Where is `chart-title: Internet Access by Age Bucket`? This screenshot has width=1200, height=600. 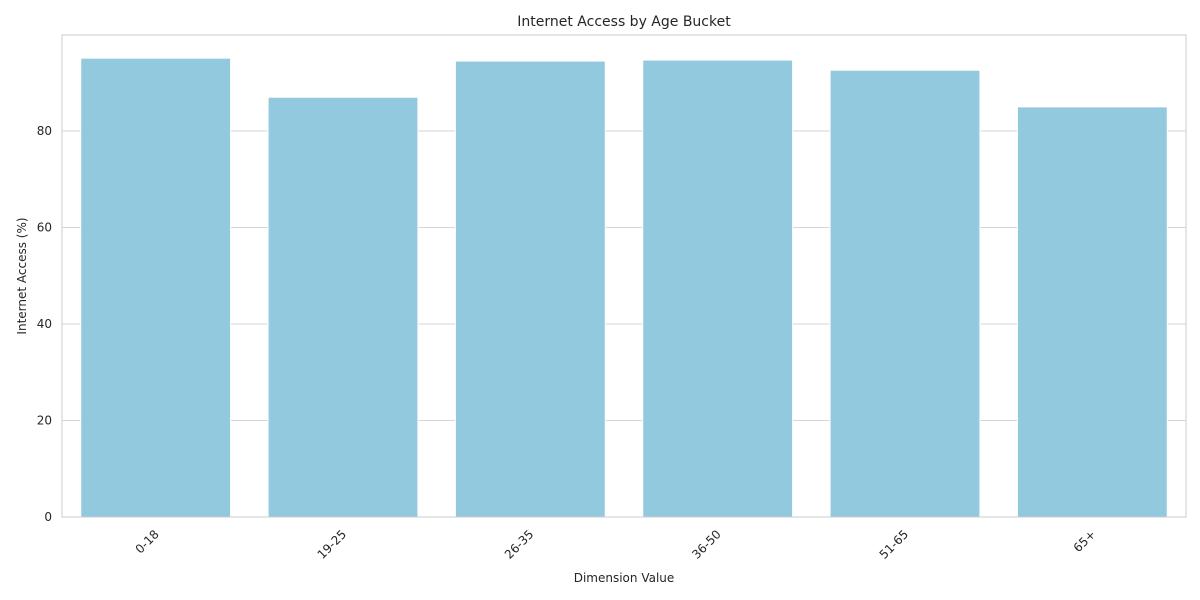 chart-title: Internet Access by Age Bucket is located at coordinates (624, 22).